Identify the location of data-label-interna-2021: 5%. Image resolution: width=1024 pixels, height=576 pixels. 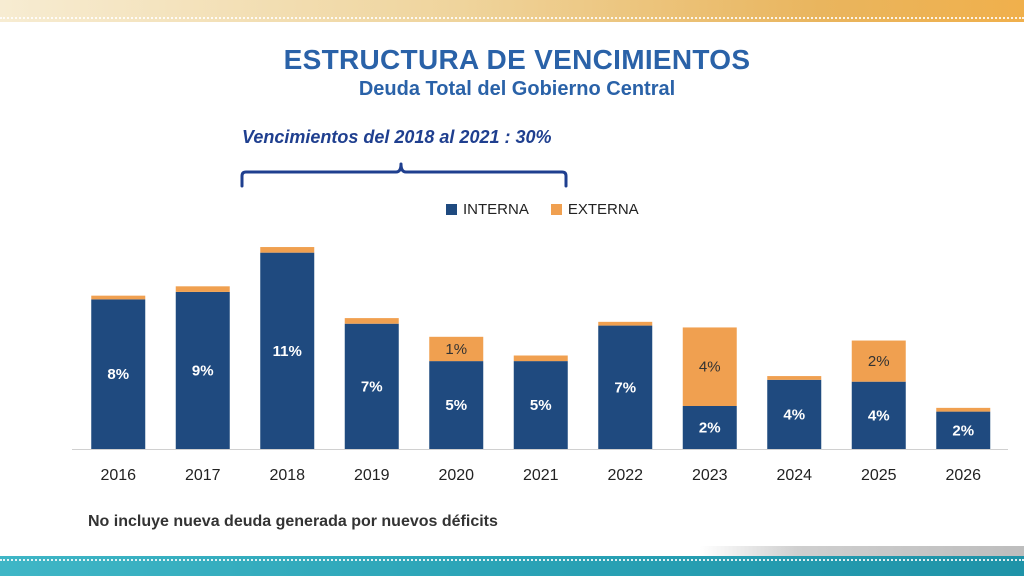
(541, 405).